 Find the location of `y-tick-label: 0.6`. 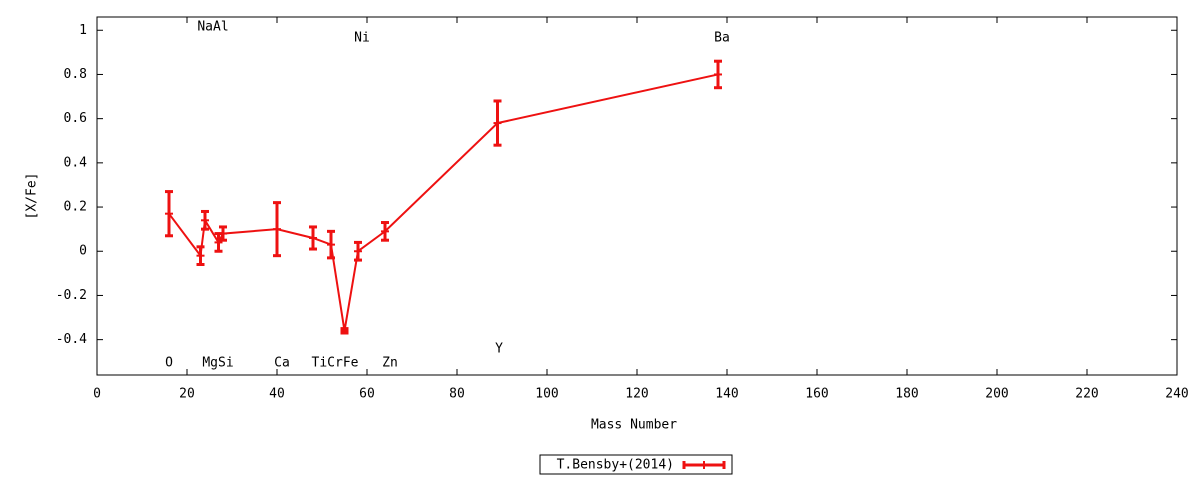

y-tick-label: 0.6 is located at coordinates (75, 118).